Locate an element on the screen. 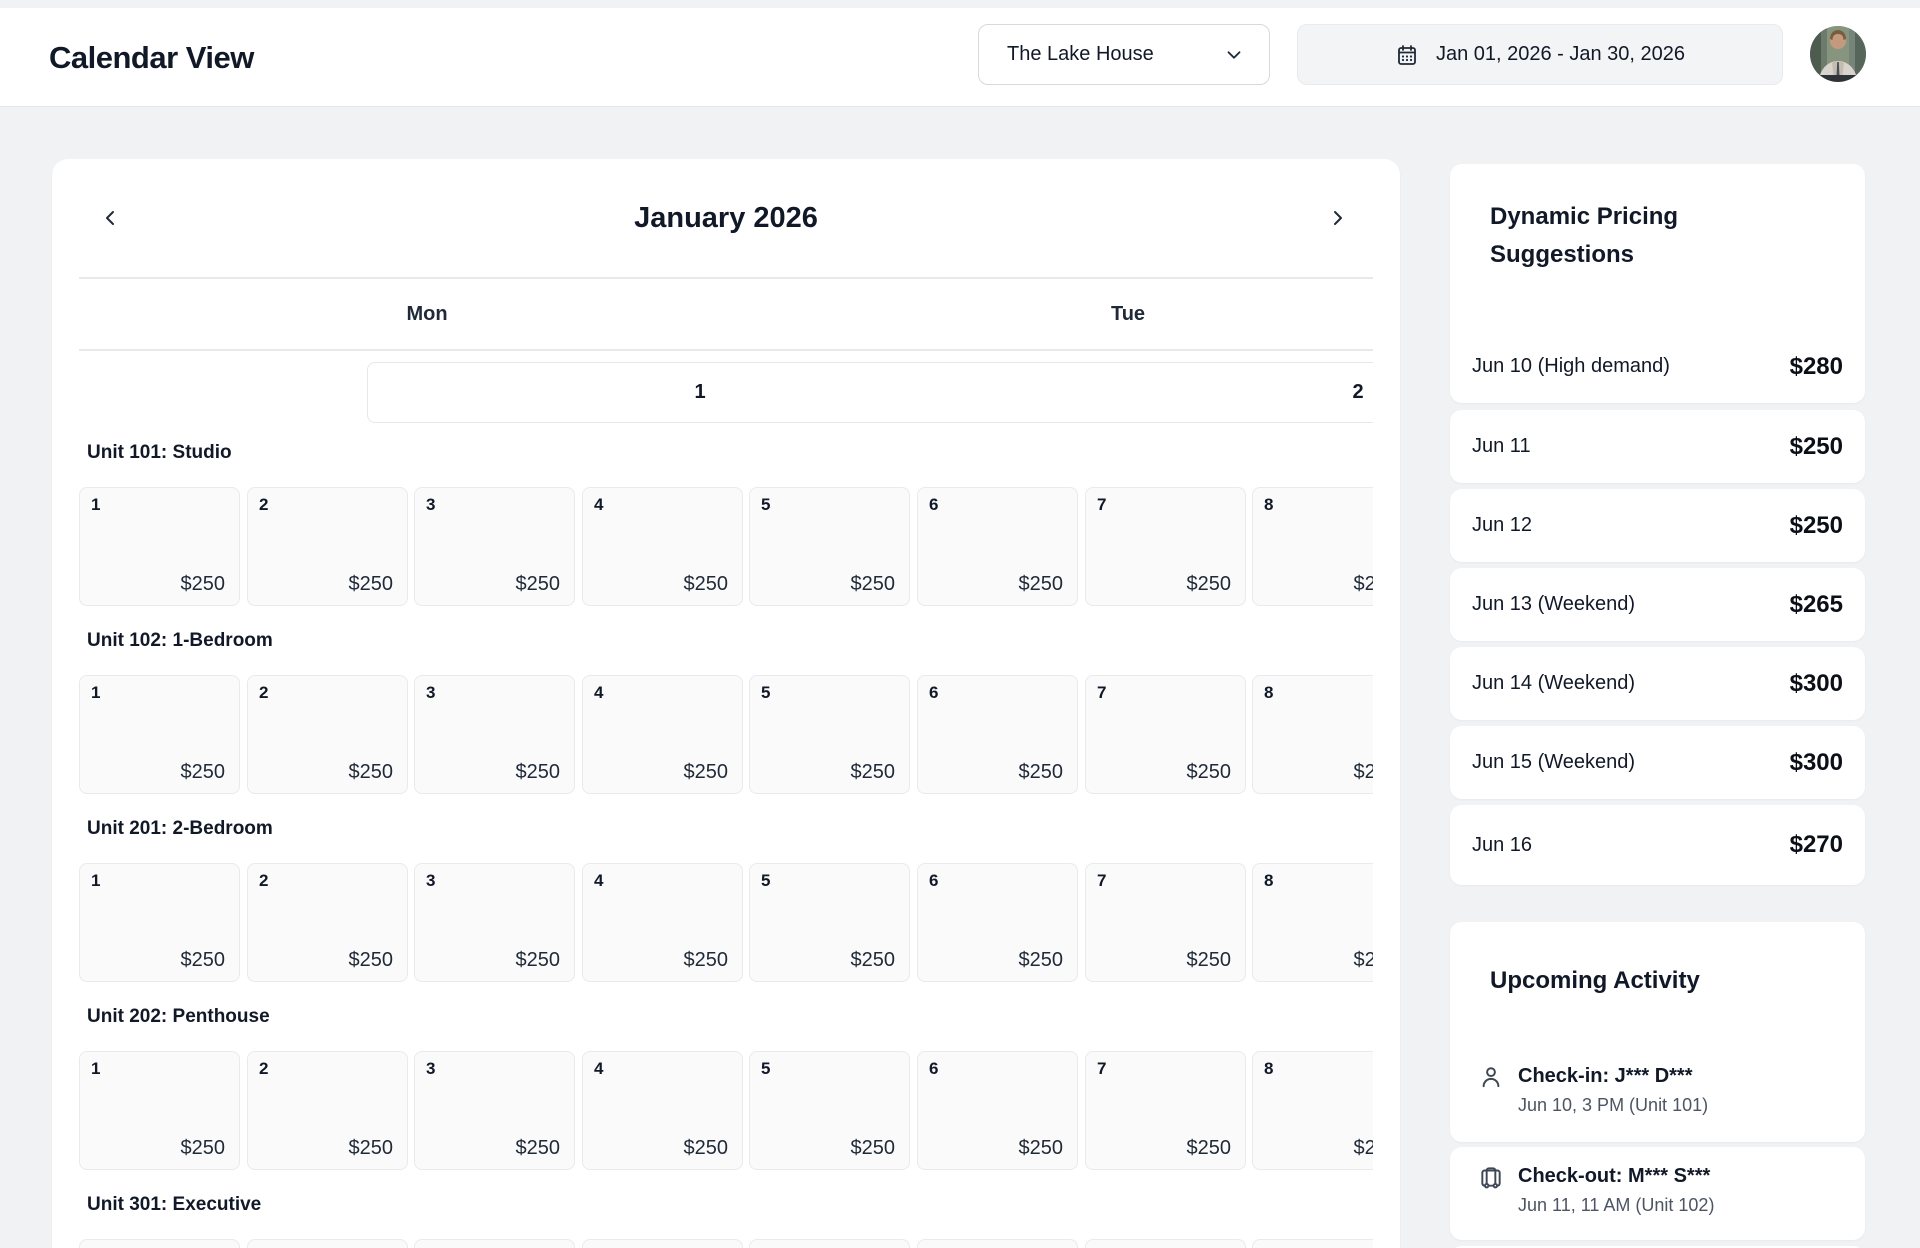 Image resolution: width=1920 pixels, height=1248 pixels. prev-month-button is located at coordinates (110, 218).